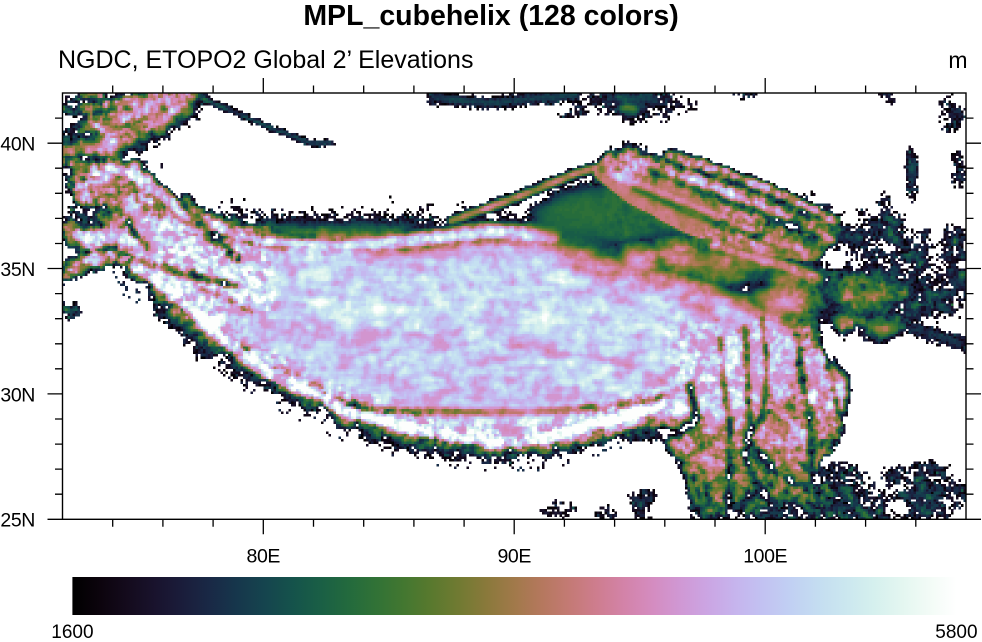  What do you see at coordinates (17, 521) in the screenshot?
I see `svg-text: 25N` at bounding box center [17, 521].